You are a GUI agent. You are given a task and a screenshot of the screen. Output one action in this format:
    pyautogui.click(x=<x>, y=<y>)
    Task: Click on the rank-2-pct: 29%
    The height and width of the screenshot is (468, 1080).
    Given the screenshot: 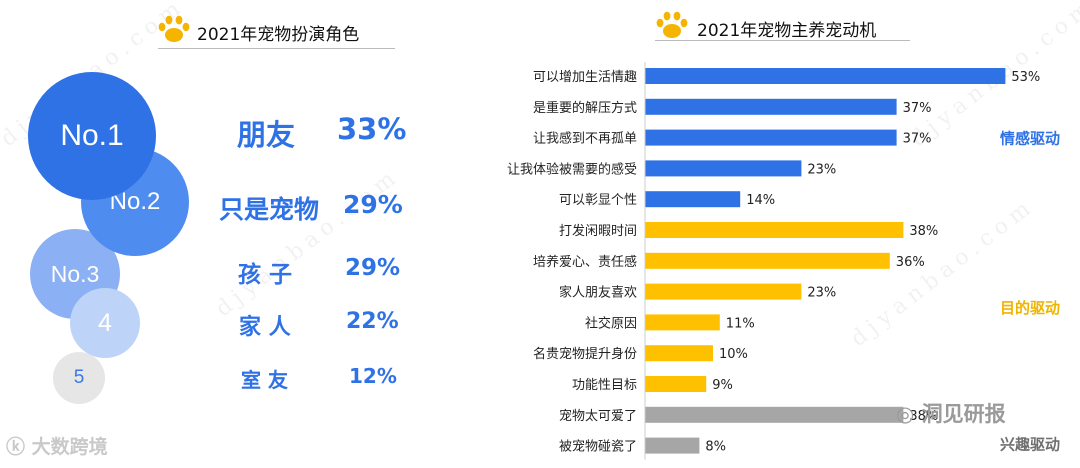 What is the action you would take?
    pyautogui.click(x=373, y=204)
    